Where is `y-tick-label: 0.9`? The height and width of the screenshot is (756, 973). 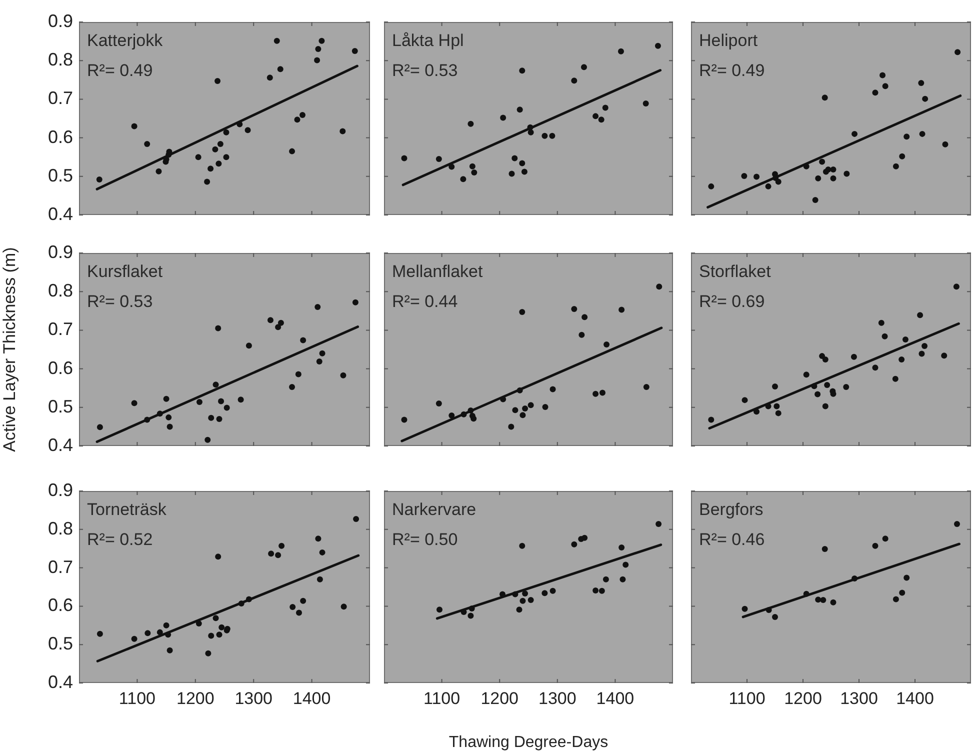
y-tick-label: 0.9 is located at coordinates (60, 20).